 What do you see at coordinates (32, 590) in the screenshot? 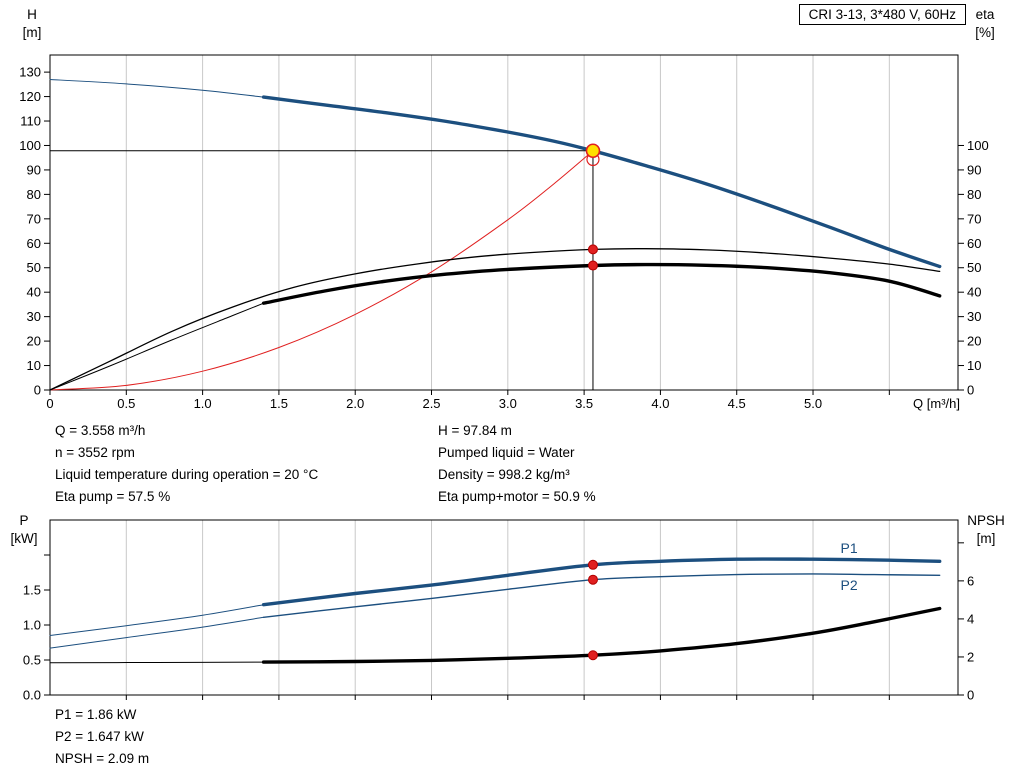
I see `y-left-tick-label: 1.5` at bounding box center [32, 590].